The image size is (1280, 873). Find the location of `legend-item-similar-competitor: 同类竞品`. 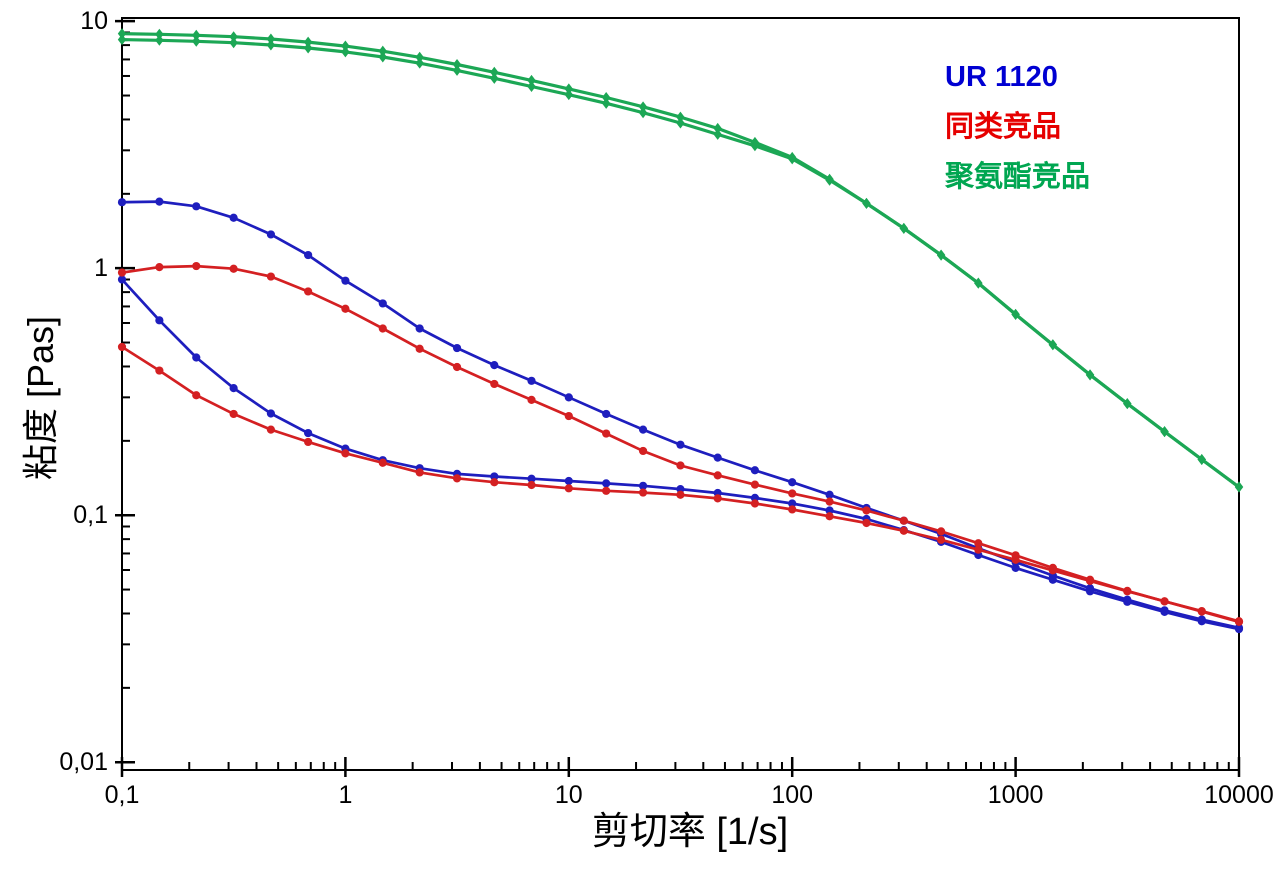

legend-item-similar-competitor: 同类竞品 is located at coordinates (1003, 126).